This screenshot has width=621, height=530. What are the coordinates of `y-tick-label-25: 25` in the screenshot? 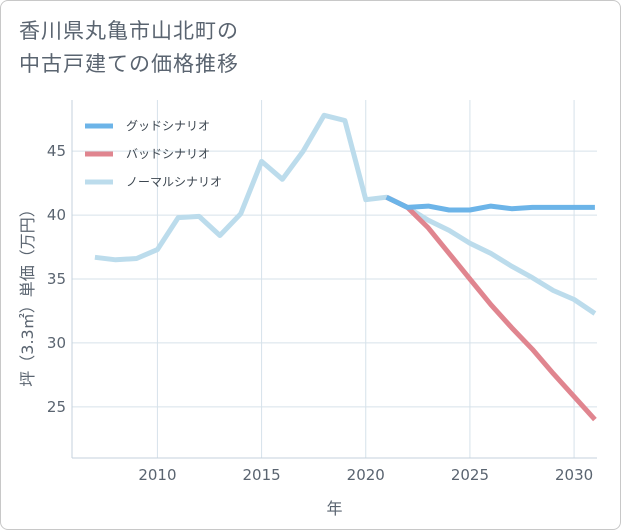 It's located at (56, 407).